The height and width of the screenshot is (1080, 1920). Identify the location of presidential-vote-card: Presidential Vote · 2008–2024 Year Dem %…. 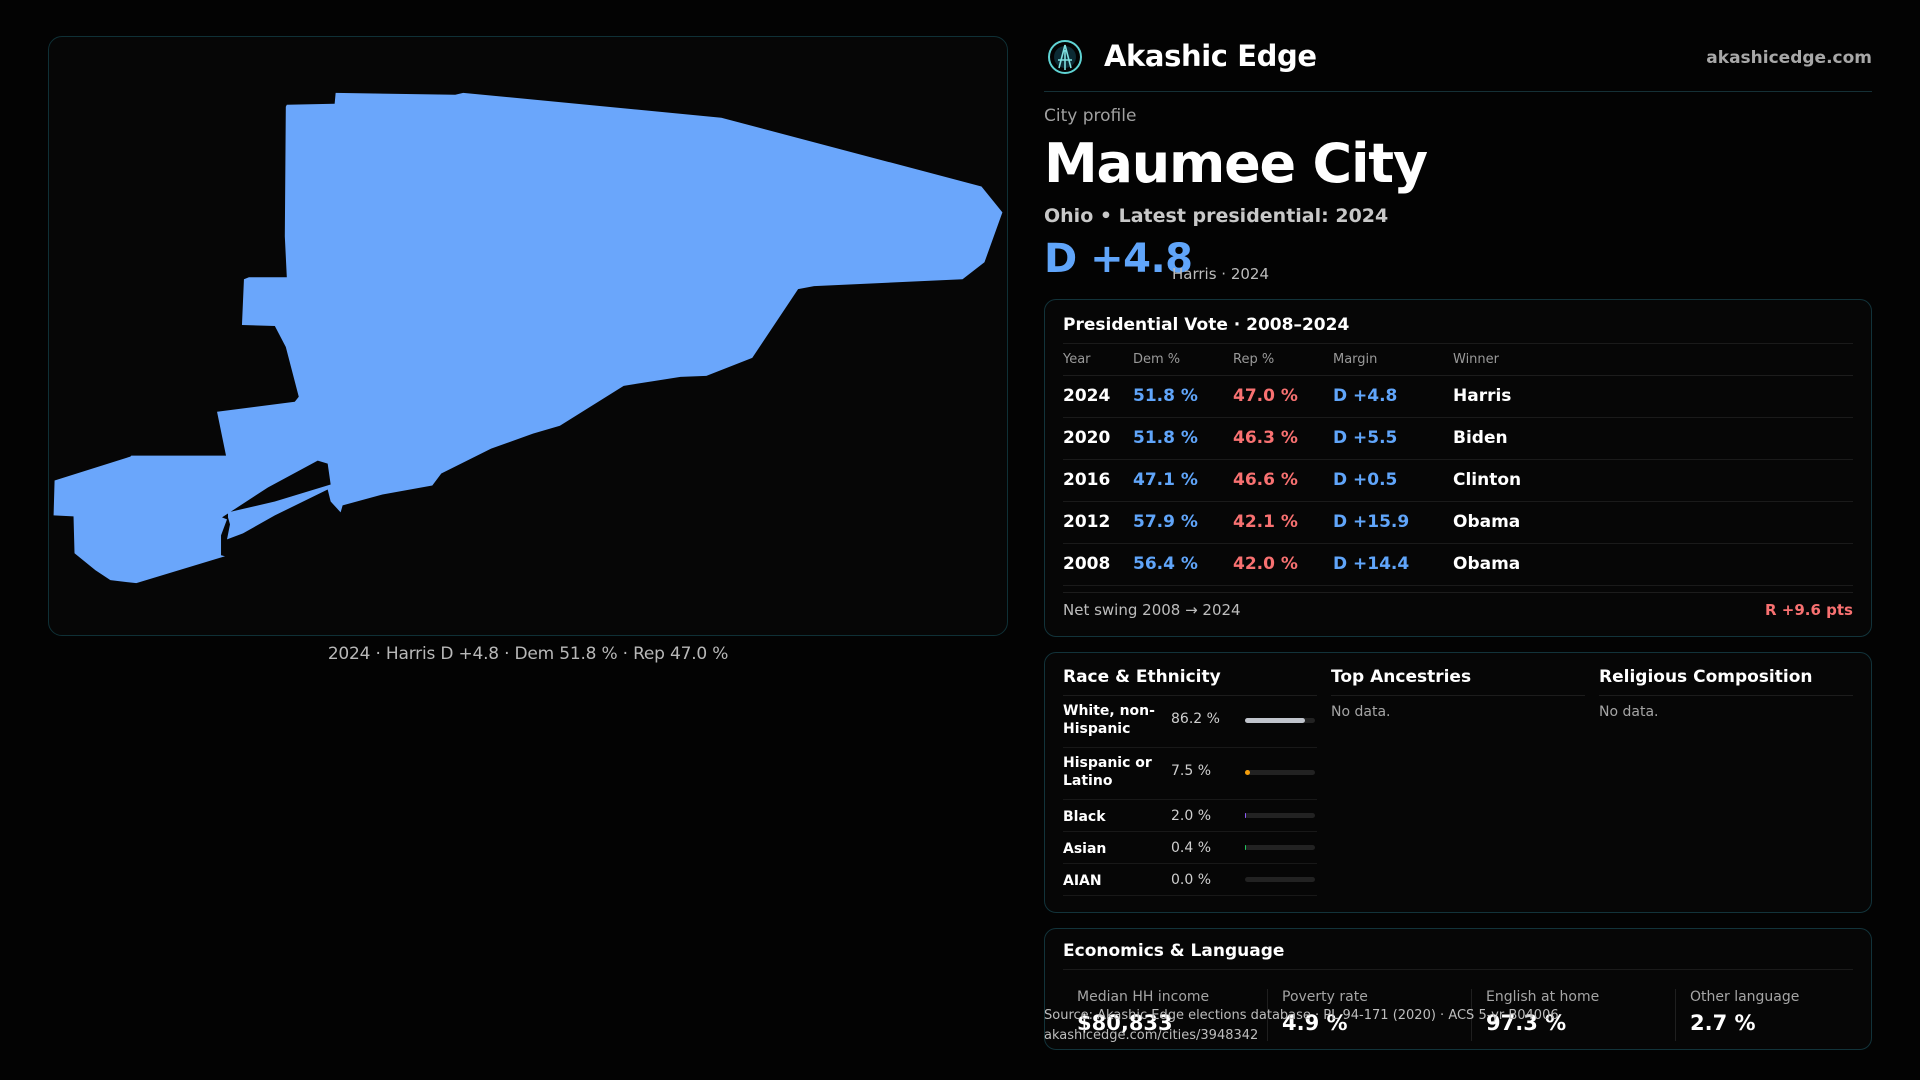
(1458, 468).